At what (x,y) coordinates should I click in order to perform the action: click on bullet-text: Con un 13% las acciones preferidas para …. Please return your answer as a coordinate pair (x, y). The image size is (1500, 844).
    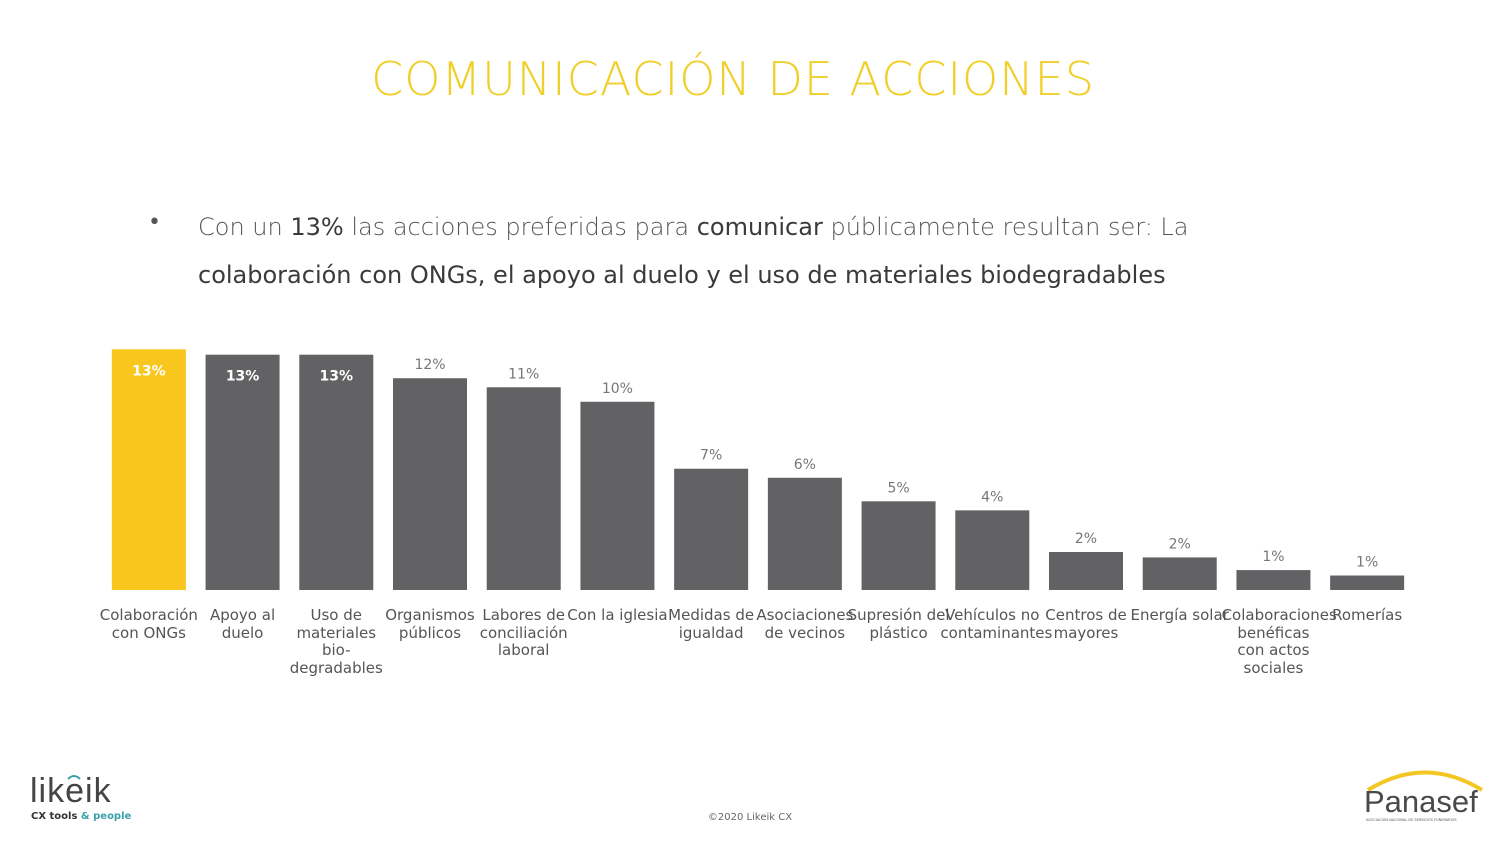
    Looking at the image, I should click on (768, 251).